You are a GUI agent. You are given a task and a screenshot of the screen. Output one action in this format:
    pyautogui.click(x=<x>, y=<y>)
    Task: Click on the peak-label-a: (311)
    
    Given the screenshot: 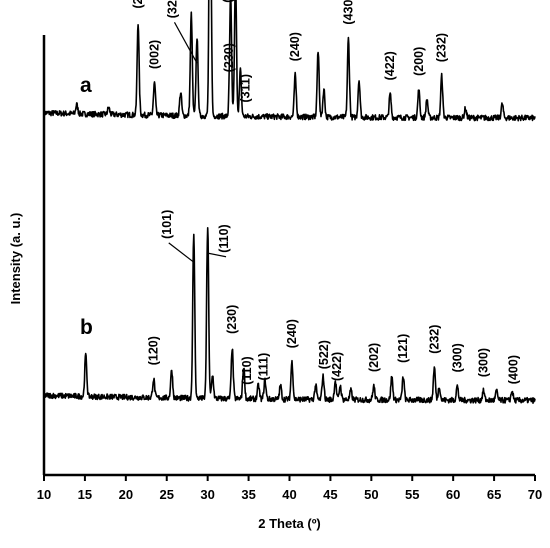 What is the action you would take?
    pyautogui.click(x=245, y=88)
    